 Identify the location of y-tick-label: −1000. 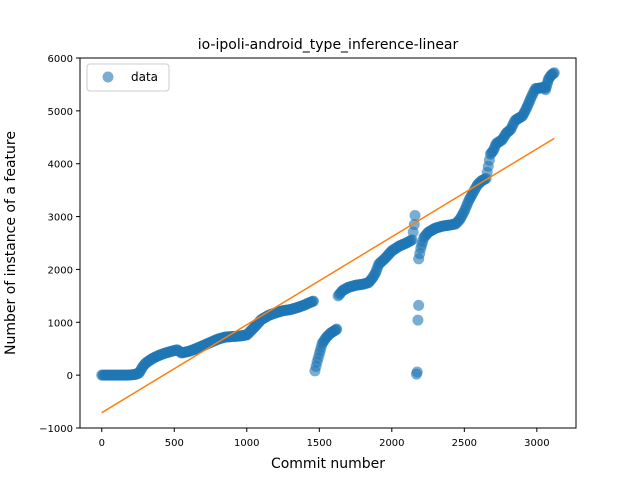
(56, 429).